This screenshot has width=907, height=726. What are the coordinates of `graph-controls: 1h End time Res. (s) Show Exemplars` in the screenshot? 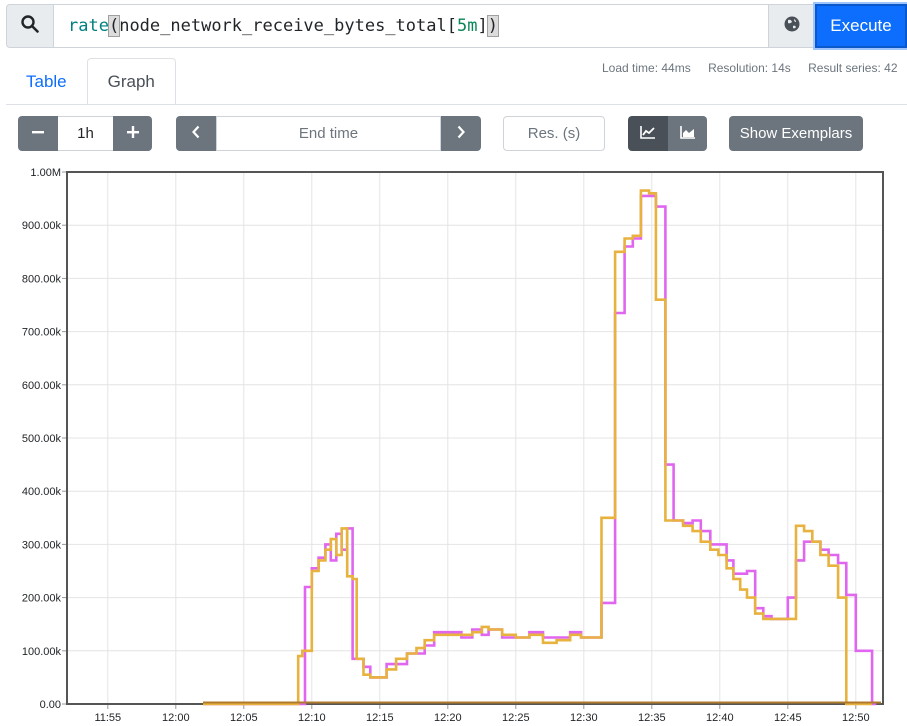 It's located at (453, 133).